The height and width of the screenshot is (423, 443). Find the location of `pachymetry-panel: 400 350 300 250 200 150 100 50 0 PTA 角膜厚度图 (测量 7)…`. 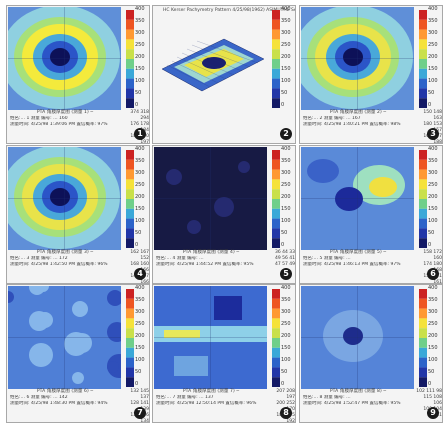

pachymetry-panel: 400 350 300 250 200 150 100 50 0 PTA 角膜厚度图 (测量 7)… is located at coordinates (224, 353).